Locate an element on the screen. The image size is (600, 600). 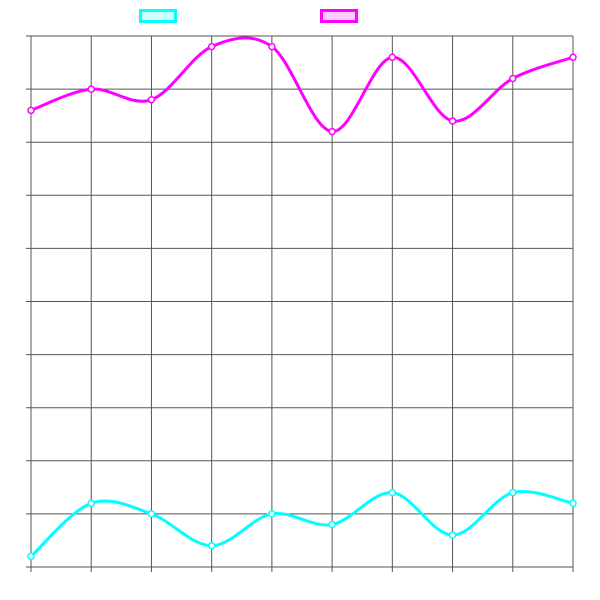
series-1-line is located at coordinates (302, 524).